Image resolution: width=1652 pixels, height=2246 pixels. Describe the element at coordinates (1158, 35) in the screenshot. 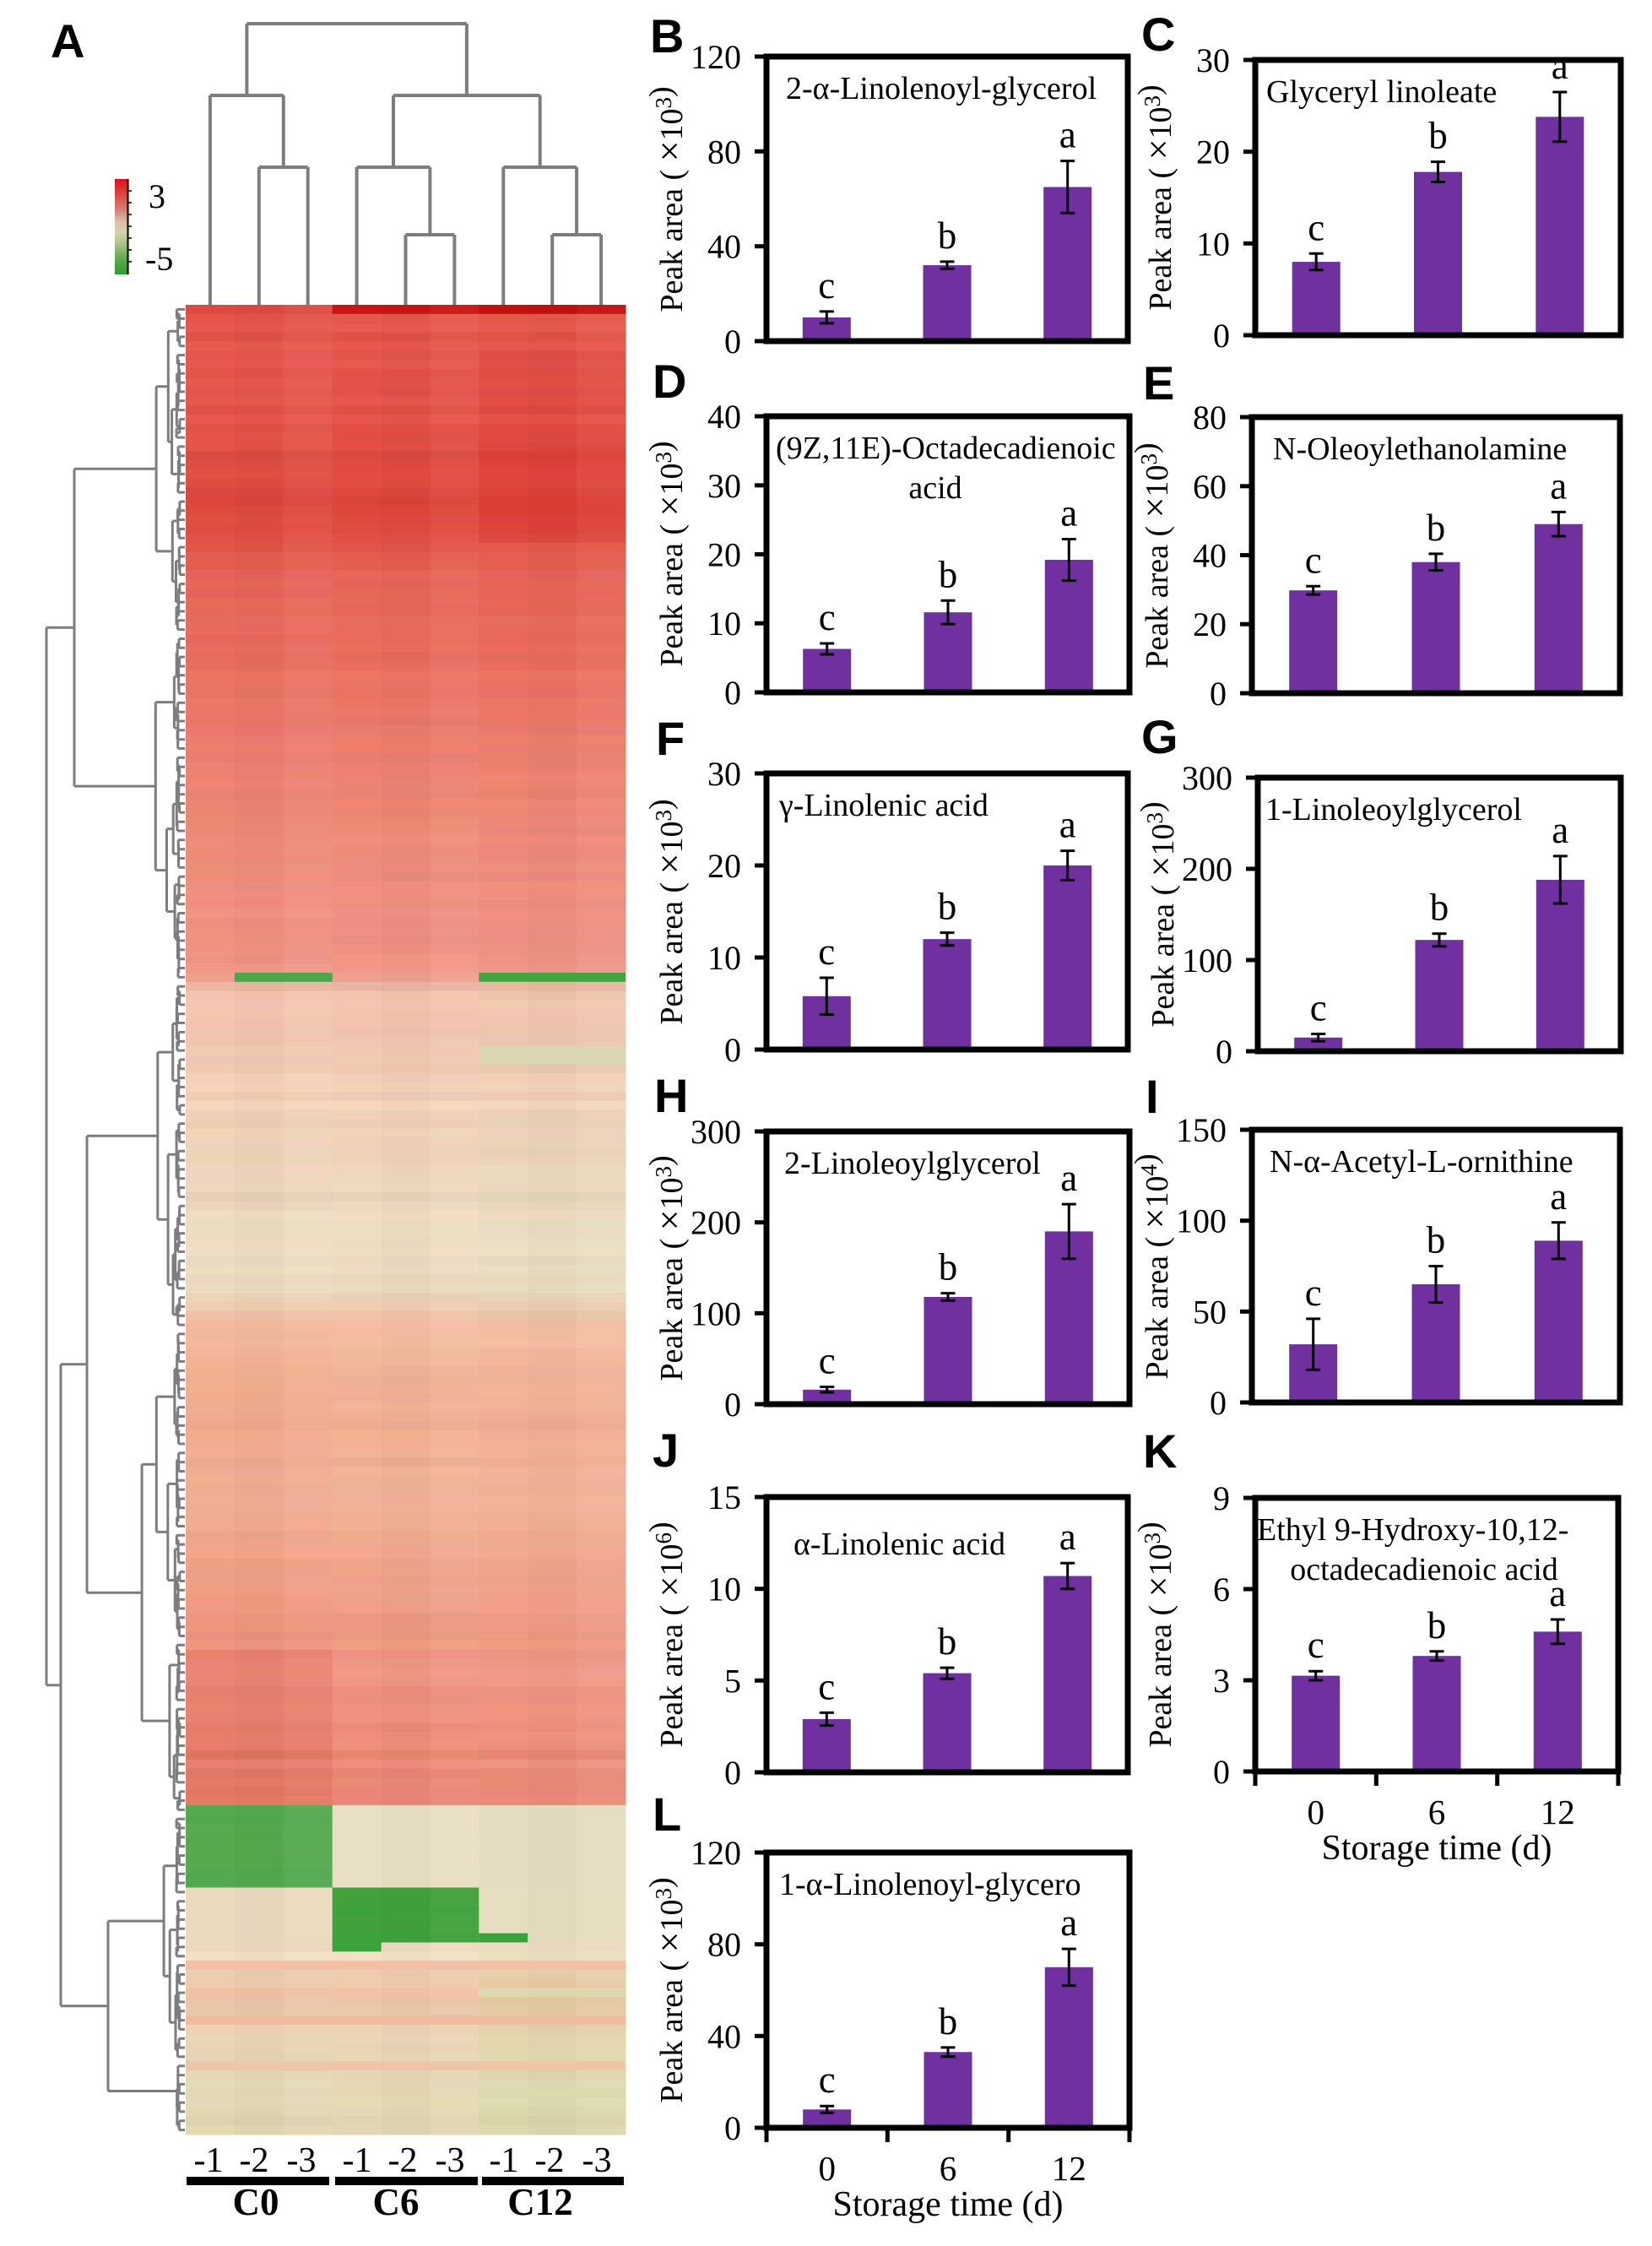

I see `svg-text: C` at that location.